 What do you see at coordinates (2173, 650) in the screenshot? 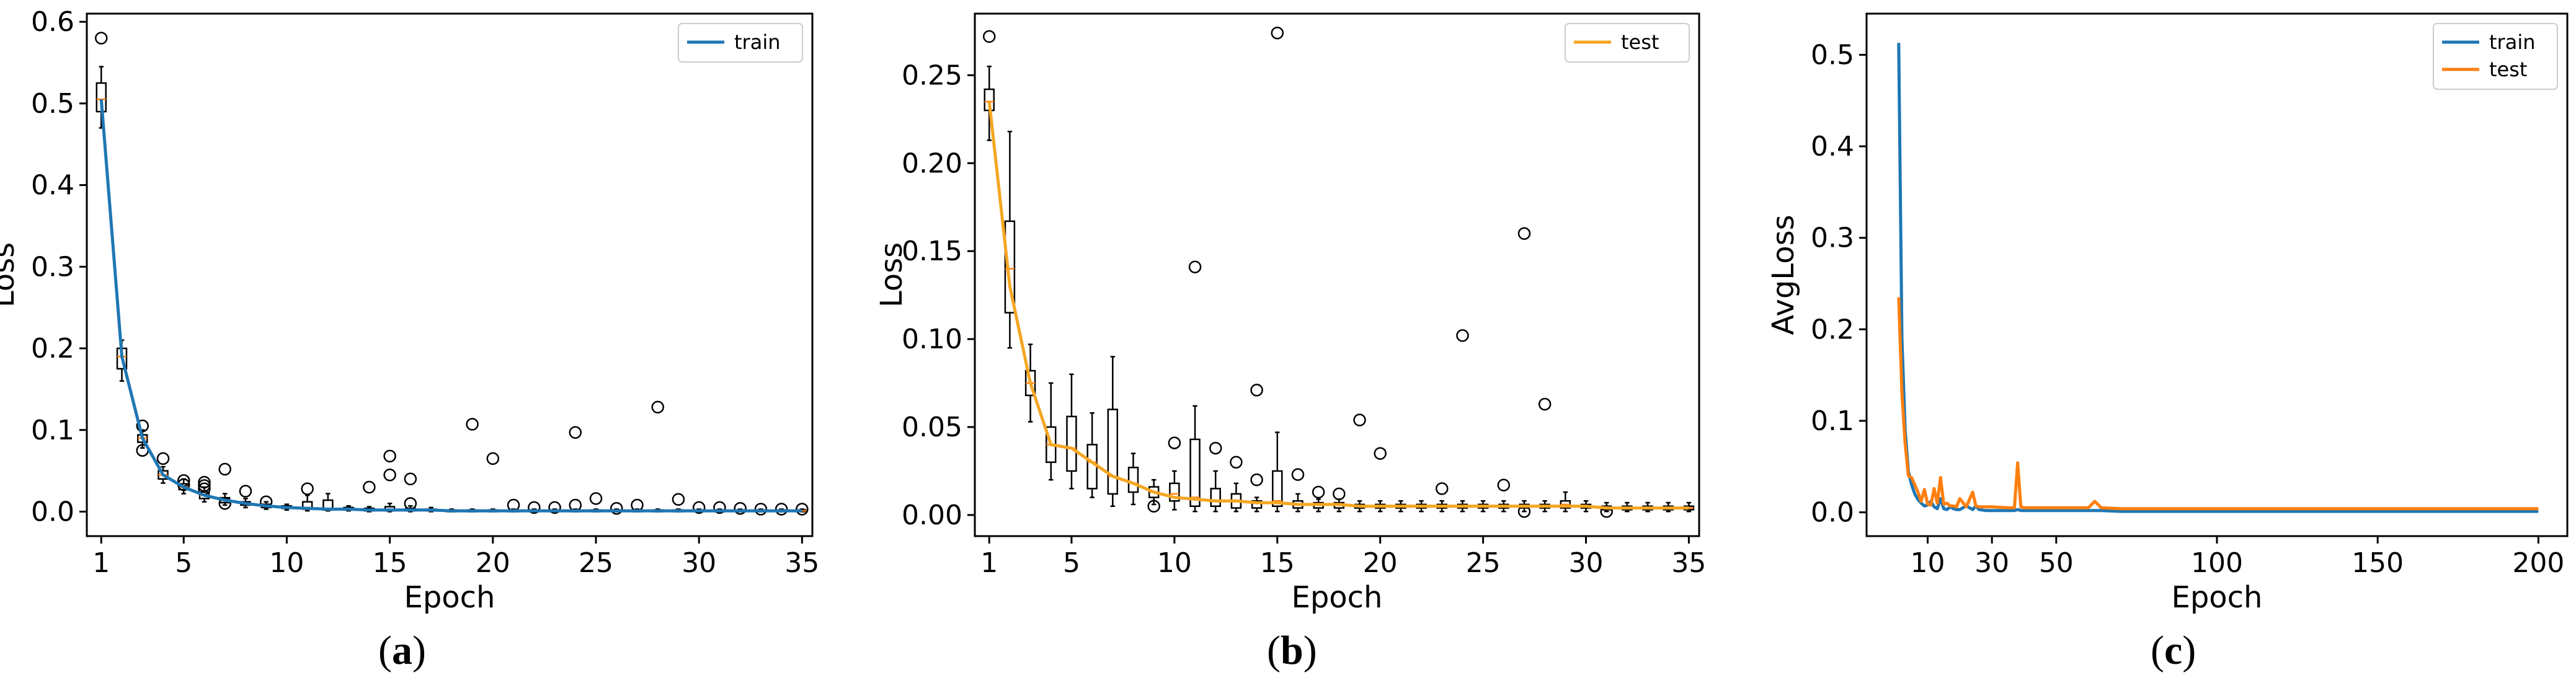
I see `caption-c: (c)` at bounding box center [2173, 650].